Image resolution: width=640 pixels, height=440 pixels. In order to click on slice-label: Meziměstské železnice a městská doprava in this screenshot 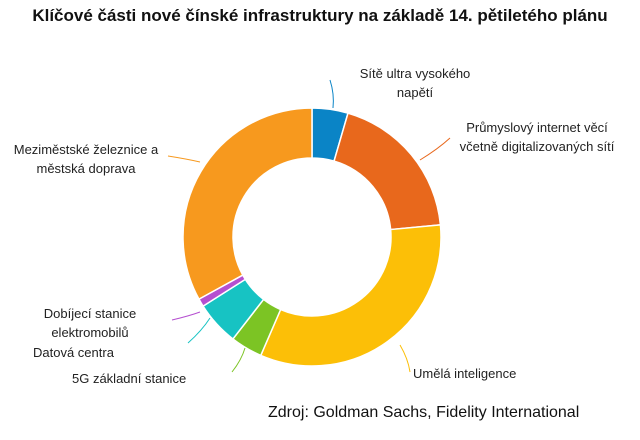, I will do `click(86, 159)`.